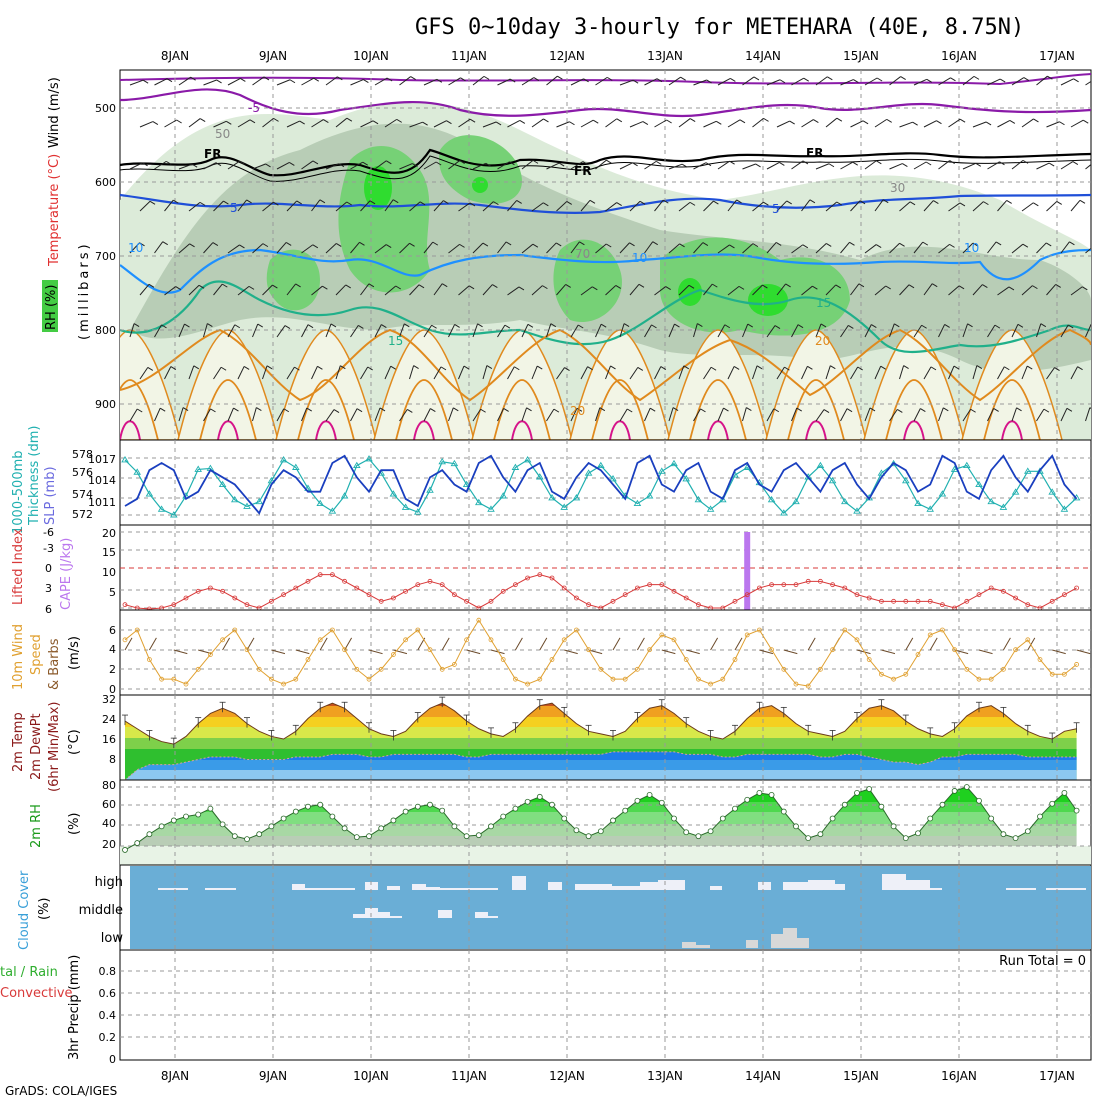 This screenshot has width=1100, height=1100. What do you see at coordinates (469, 1076) in the screenshot?
I see `date-label-bottom: 11JAN` at bounding box center [469, 1076].